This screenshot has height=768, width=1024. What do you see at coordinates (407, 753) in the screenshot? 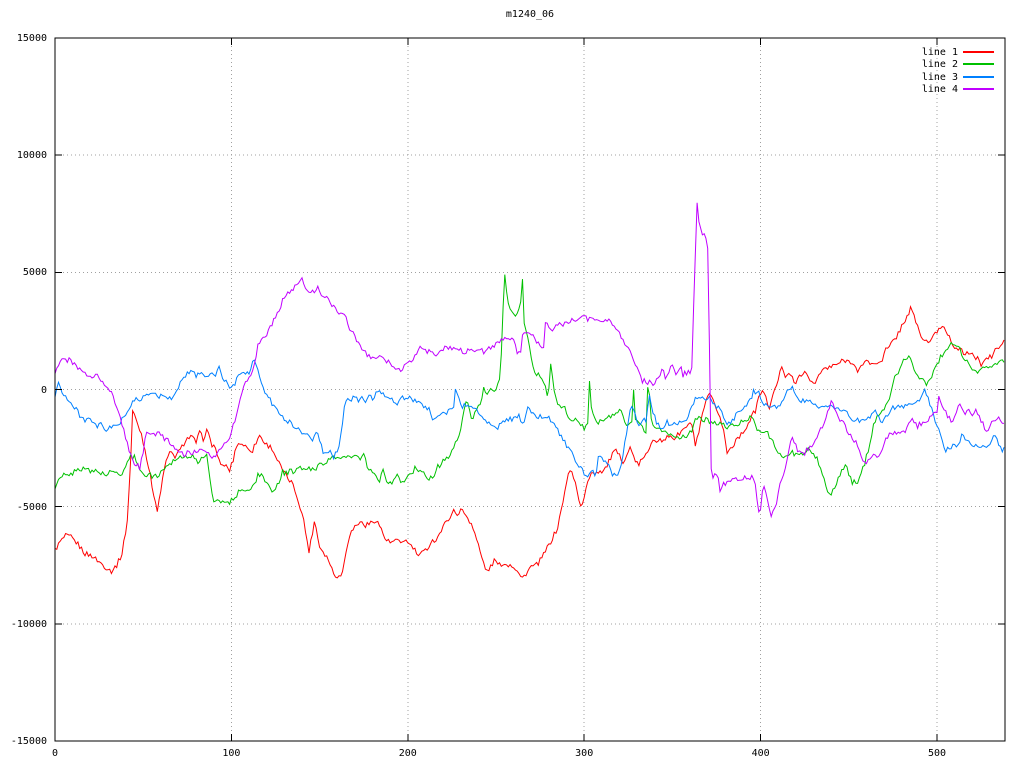
I see `x-tick-label: 200` at bounding box center [407, 753].